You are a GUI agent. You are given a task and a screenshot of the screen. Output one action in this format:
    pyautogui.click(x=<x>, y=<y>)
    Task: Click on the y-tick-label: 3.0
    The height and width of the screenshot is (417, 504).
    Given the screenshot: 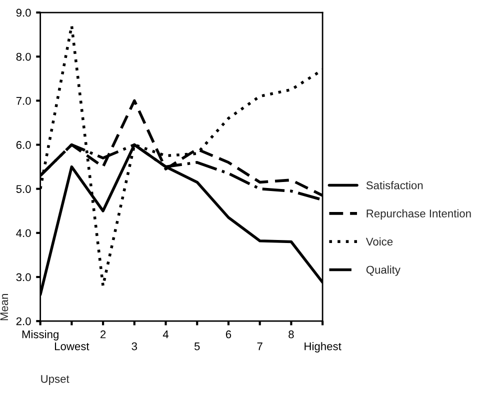 What is the action you would take?
    pyautogui.click(x=23, y=277)
    